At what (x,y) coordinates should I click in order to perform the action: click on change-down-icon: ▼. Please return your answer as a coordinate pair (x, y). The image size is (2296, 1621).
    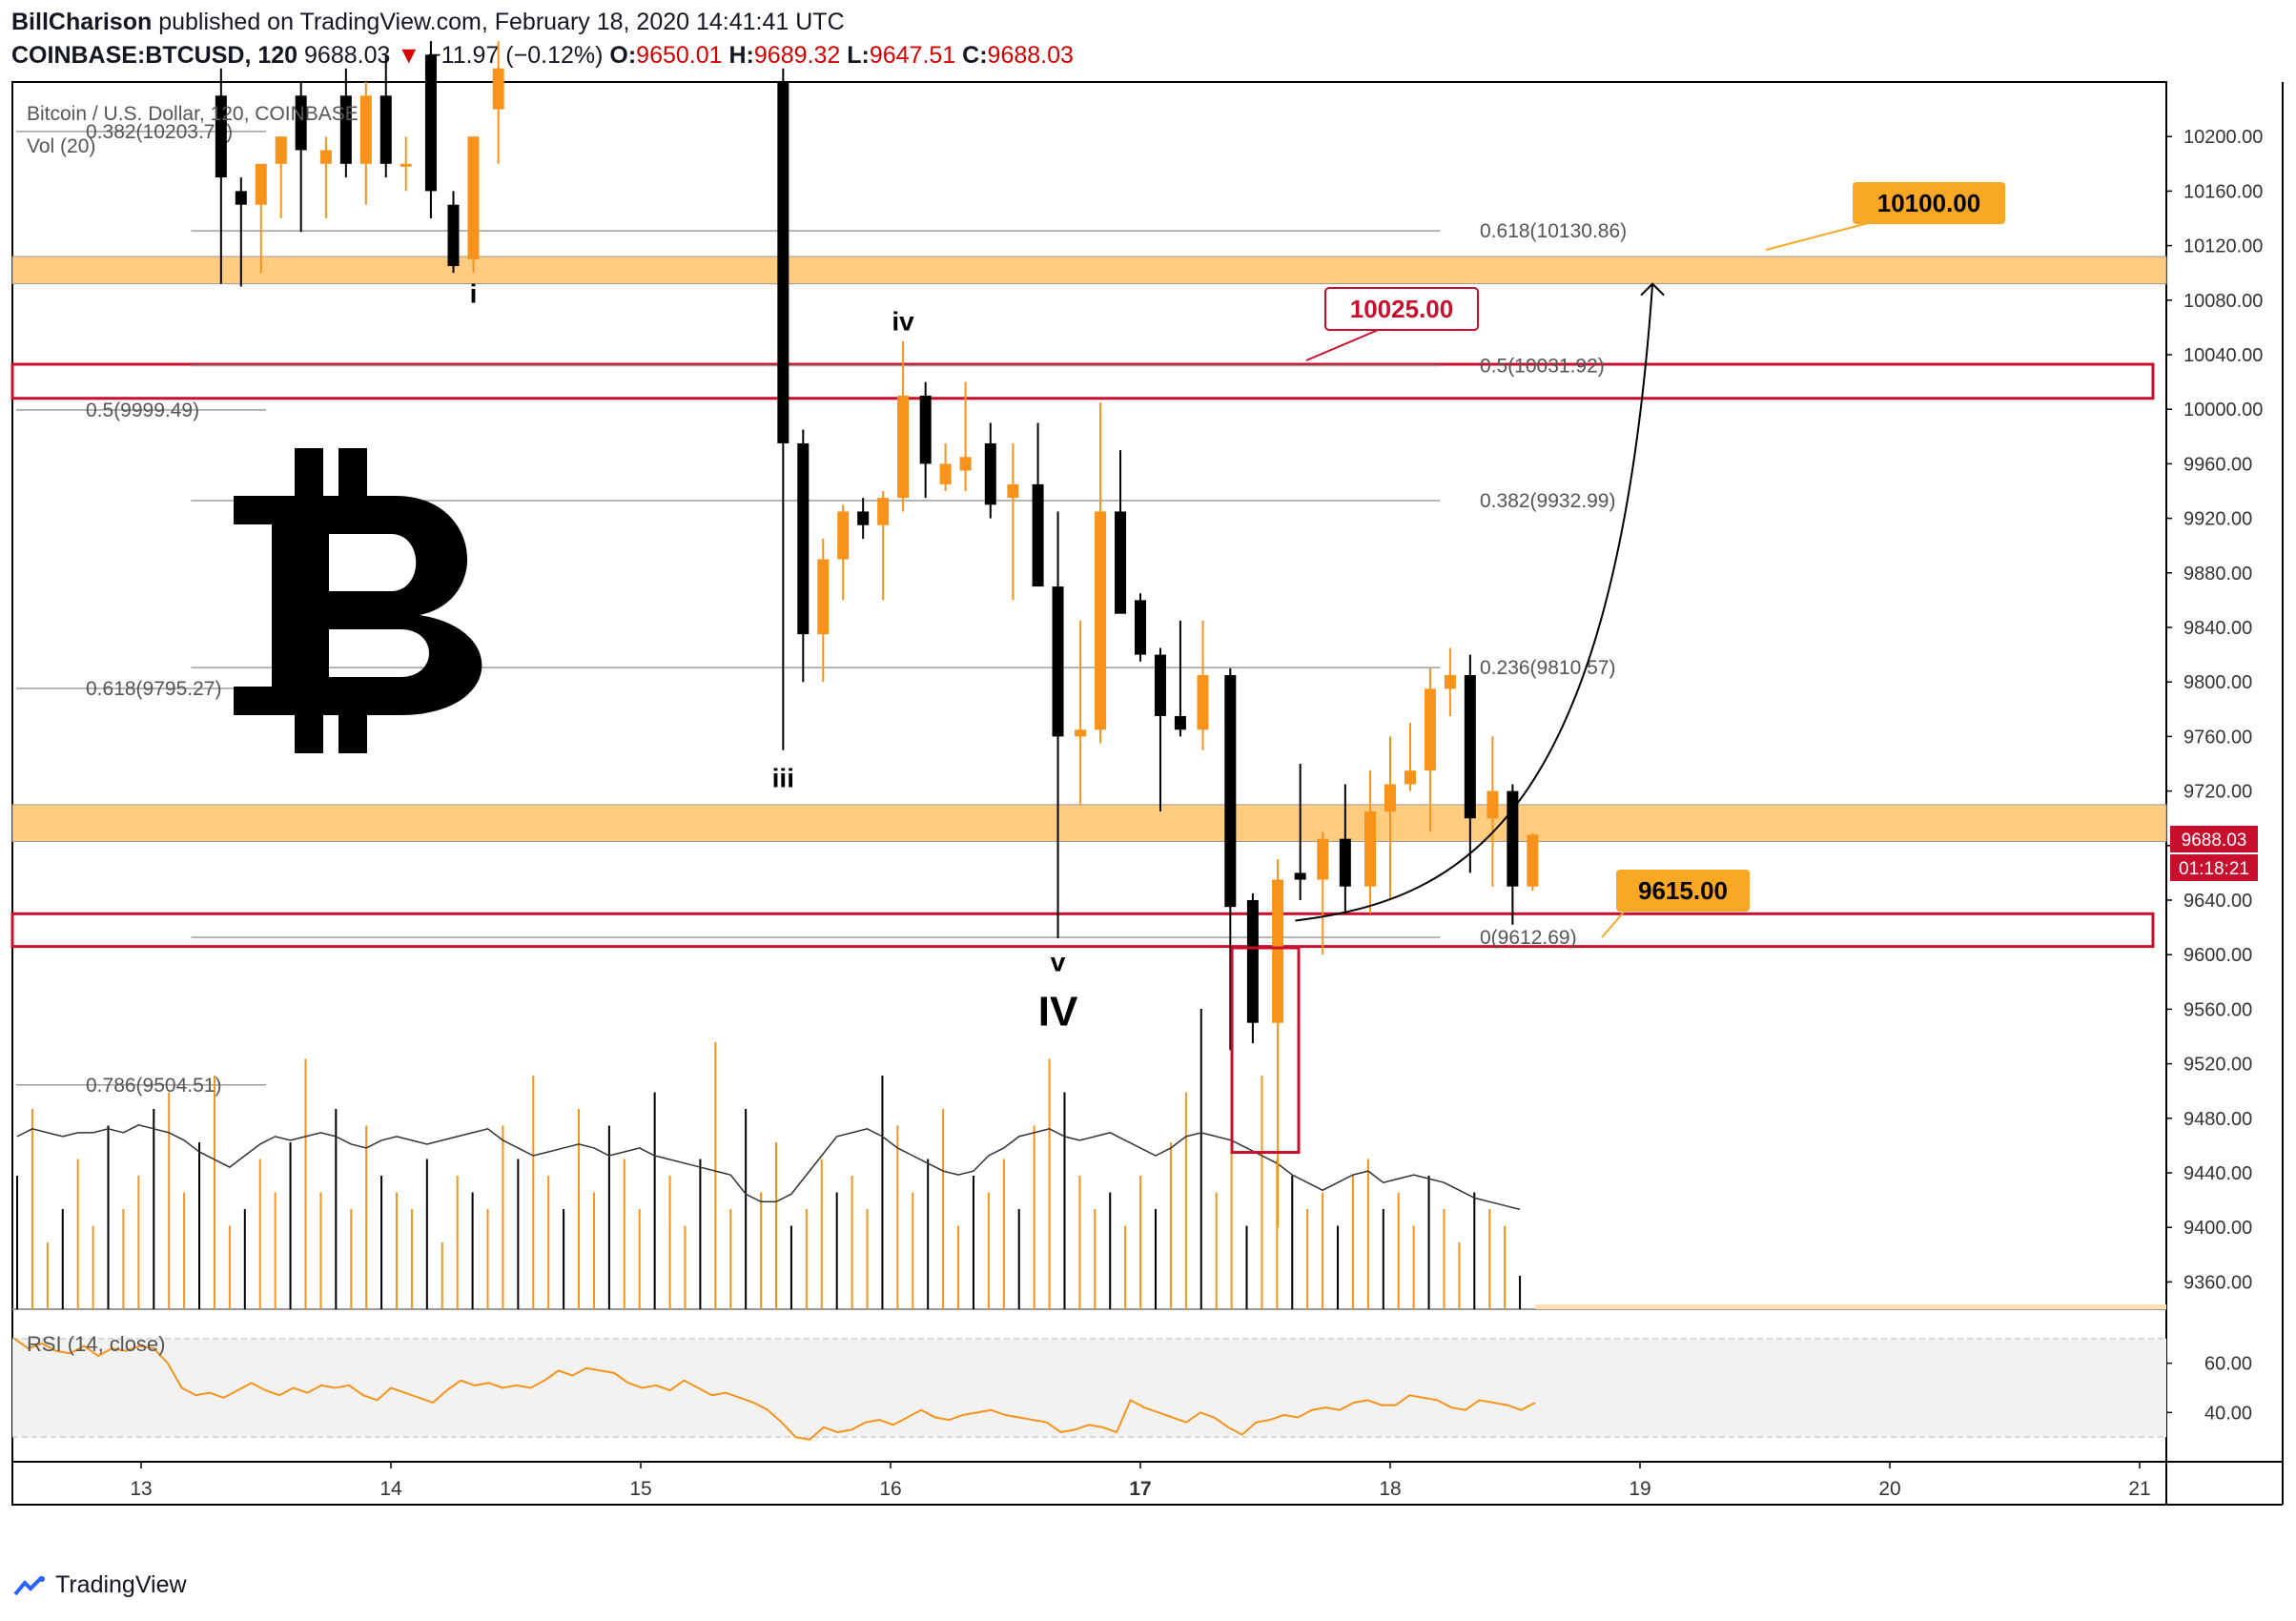
    Looking at the image, I should click on (409, 55).